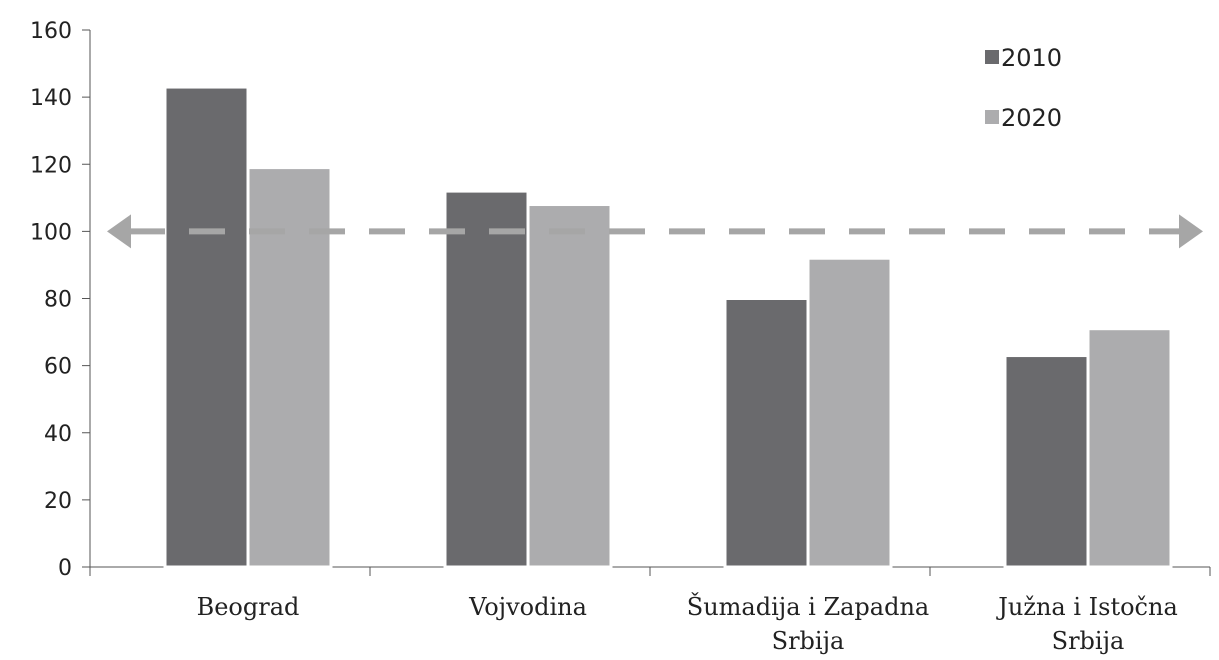 The width and height of the screenshot is (1219, 660). I want to click on category-label-line: Beograd, so click(248, 607).